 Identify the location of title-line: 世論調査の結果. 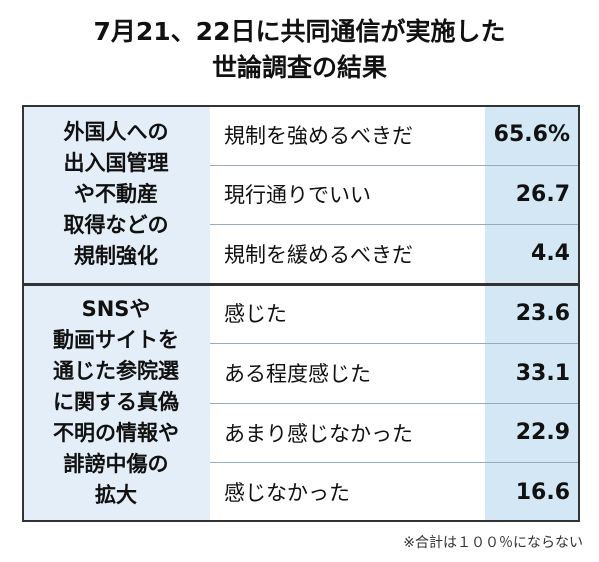
(299, 67).